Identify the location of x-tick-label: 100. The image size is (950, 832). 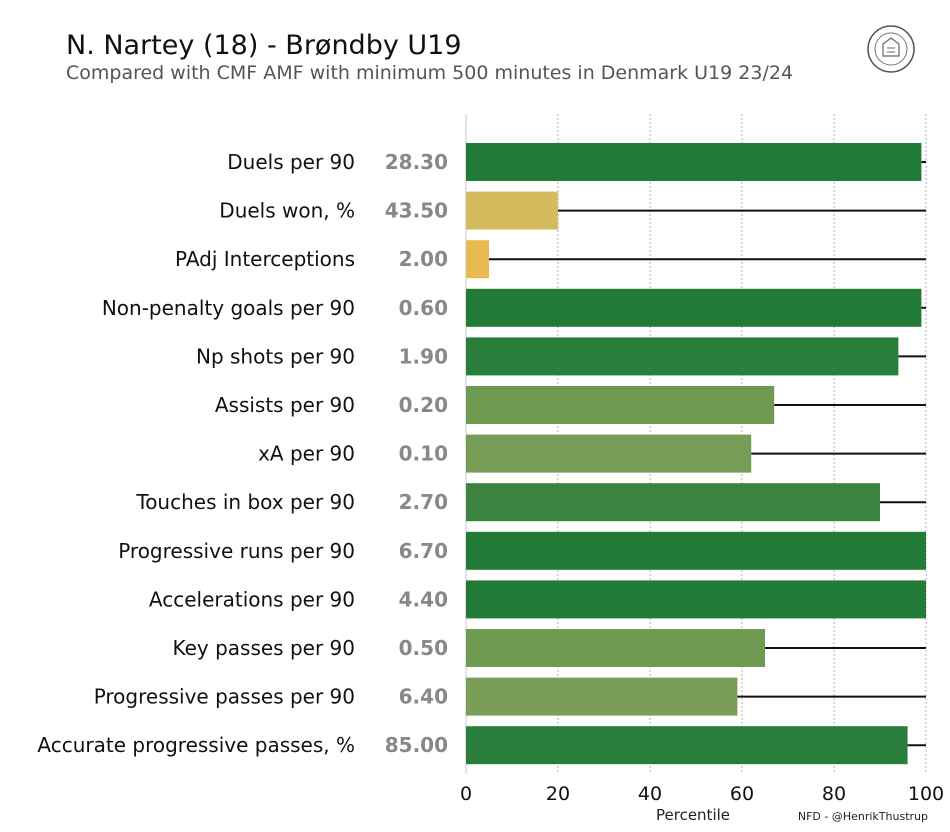
(926, 794).